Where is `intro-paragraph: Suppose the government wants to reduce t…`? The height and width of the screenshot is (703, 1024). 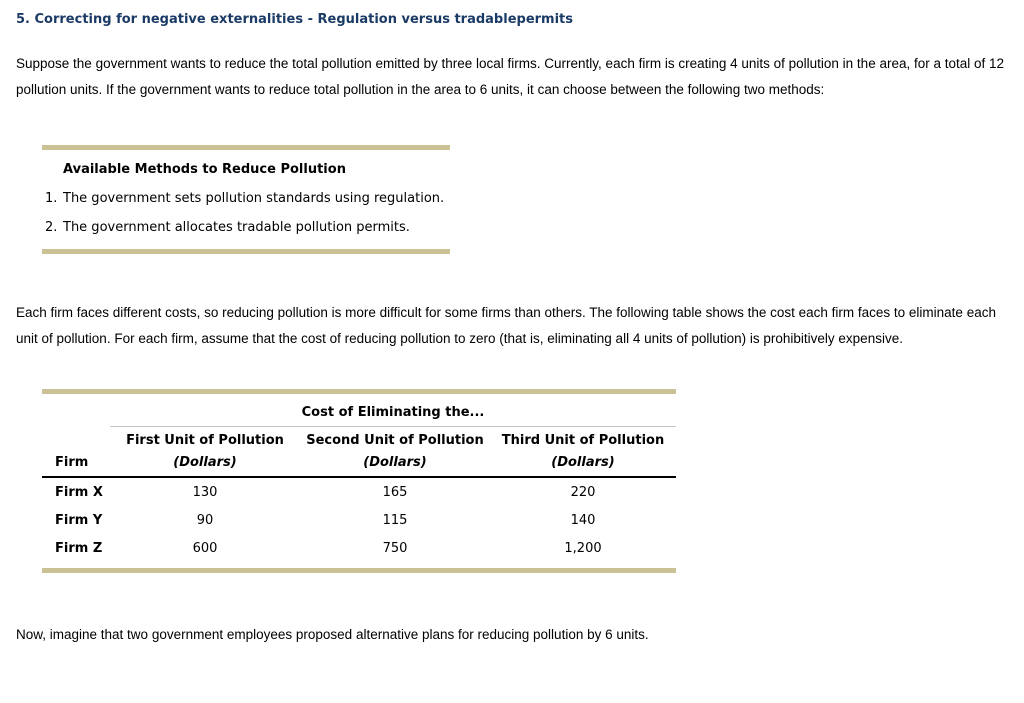
intro-paragraph: Suppose the government wants to reduce t… is located at coordinates (510, 76).